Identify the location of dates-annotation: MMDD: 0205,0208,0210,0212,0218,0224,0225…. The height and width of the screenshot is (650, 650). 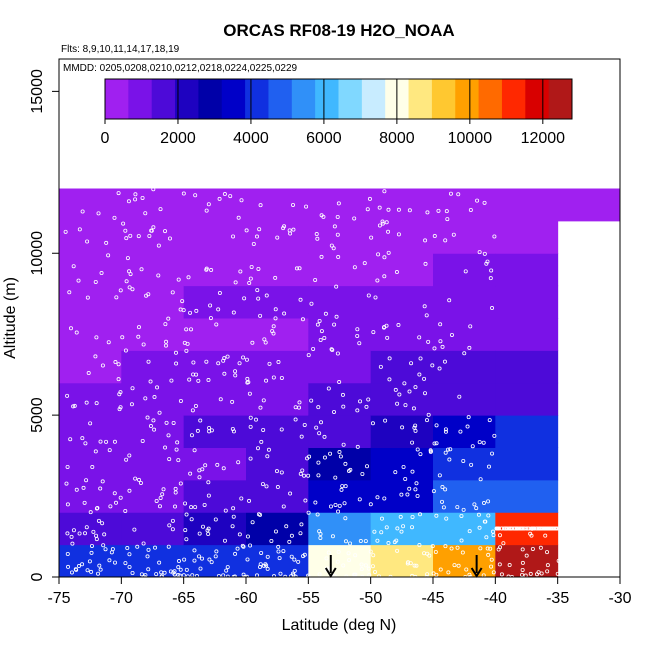
(180, 68).